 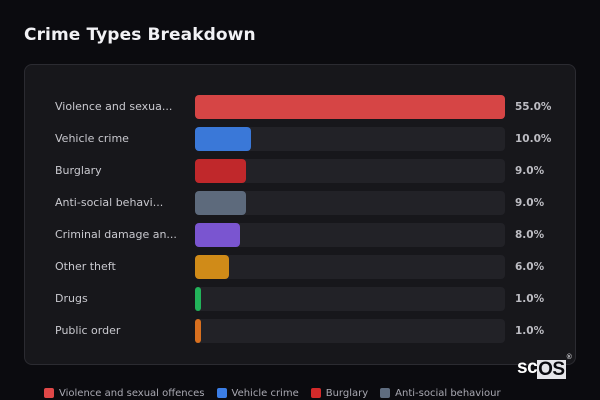 I want to click on legend-item: Anti-social behaviour, so click(x=440, y=393).